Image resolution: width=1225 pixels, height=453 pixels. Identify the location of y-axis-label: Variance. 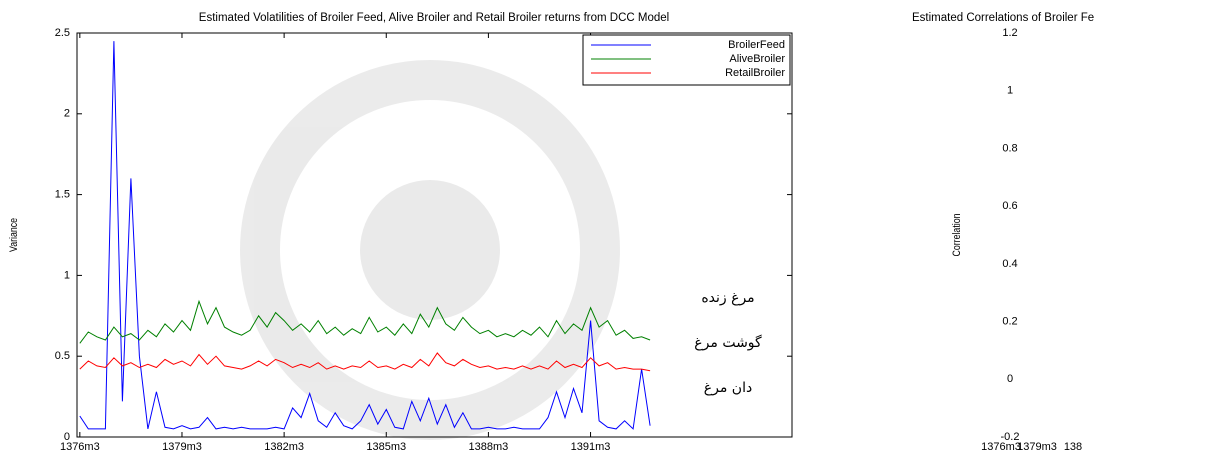
(14, 235).